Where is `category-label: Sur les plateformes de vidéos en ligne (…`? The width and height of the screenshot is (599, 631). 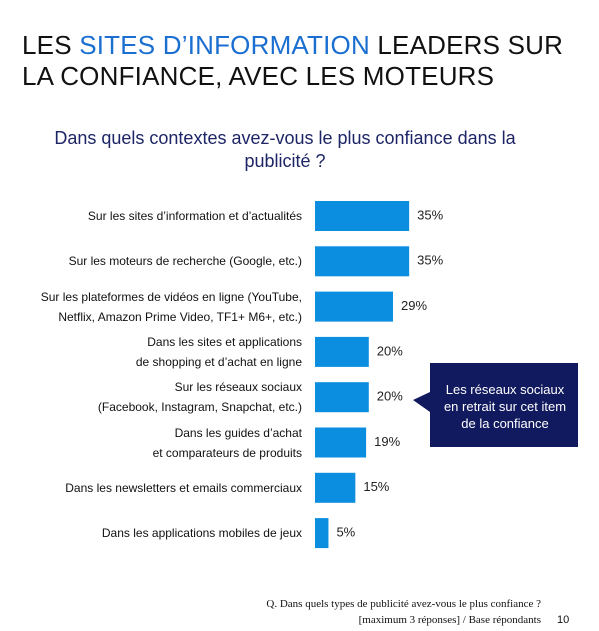 category-label: Sur les plateformes de vidéos en ligne (… is located at coordinates (171, 306).